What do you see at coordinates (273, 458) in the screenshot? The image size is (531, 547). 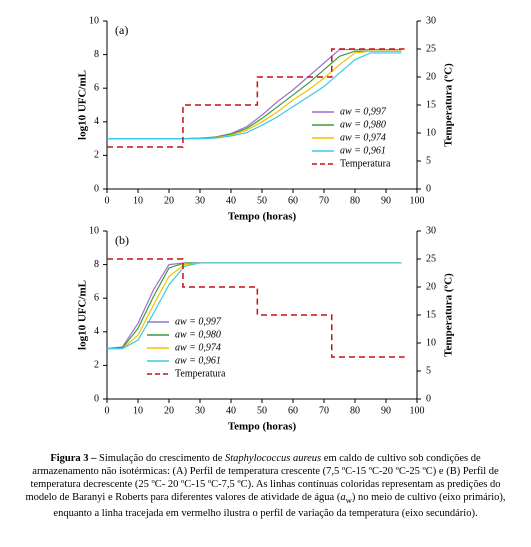 I see `caption-species: Staphylococcus aureus` at bounding box center [273, 458].